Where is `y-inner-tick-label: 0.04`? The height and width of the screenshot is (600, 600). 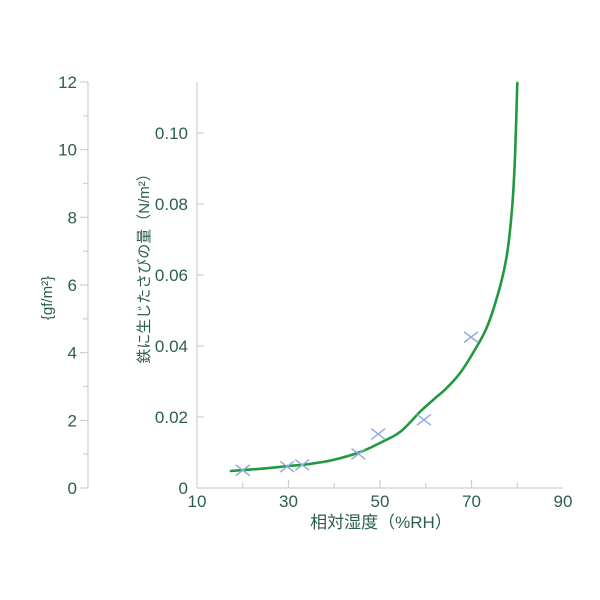
y-inner-tick-label: 0.04 is located at coordinates (171, 346).